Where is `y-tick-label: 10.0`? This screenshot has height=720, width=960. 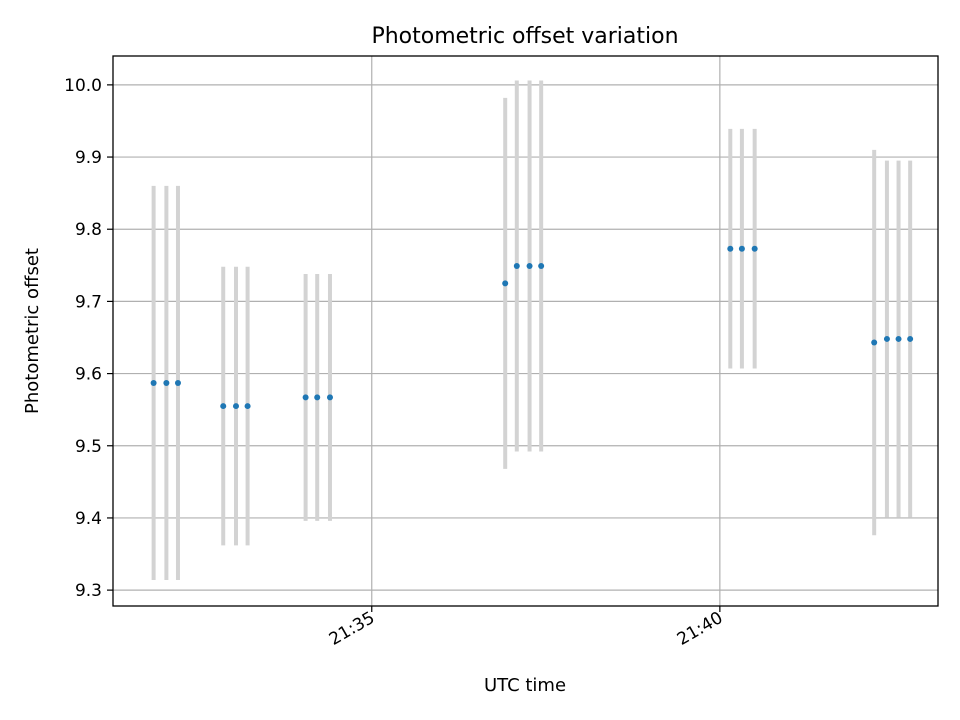 y-tick-label: 10.0 is located at coordinates (83, 86).